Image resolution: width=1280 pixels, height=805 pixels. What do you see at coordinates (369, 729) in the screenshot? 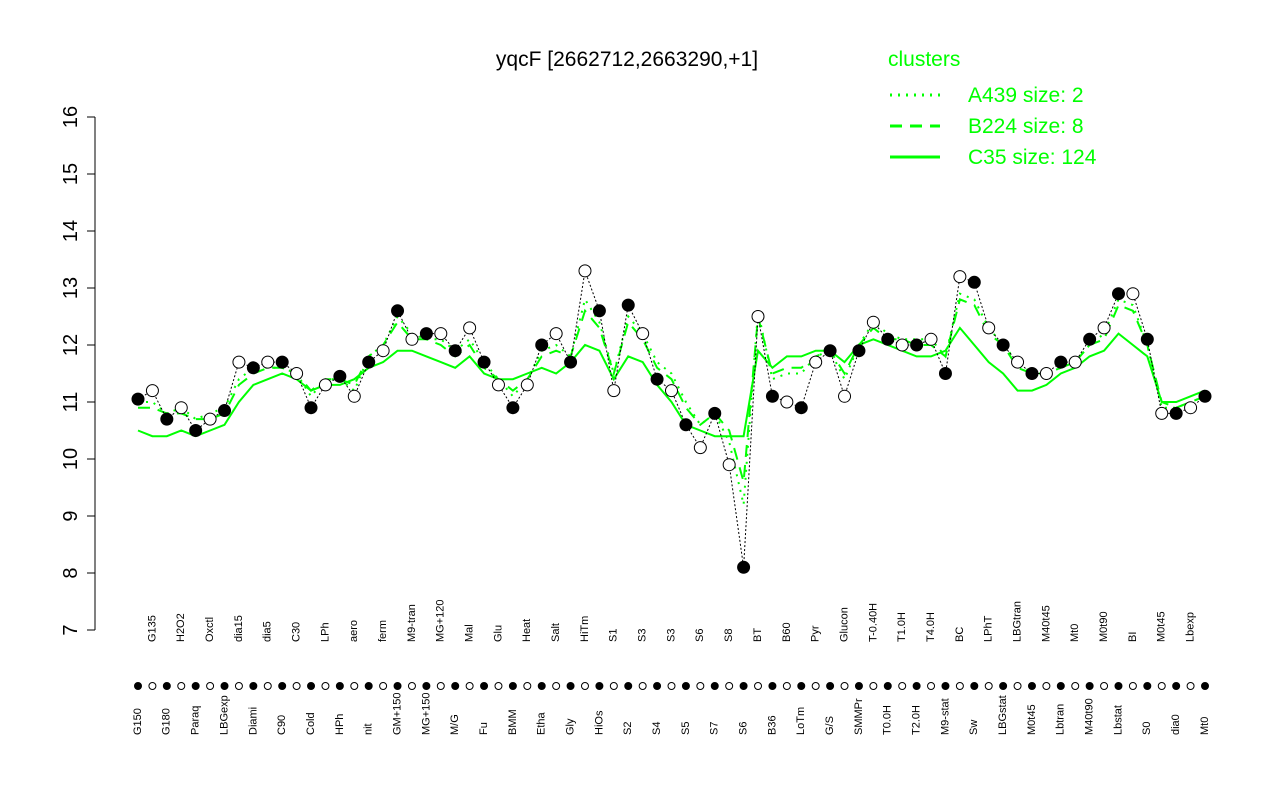
I see `x-tick-label: nit` at bounding box center [369, 729].